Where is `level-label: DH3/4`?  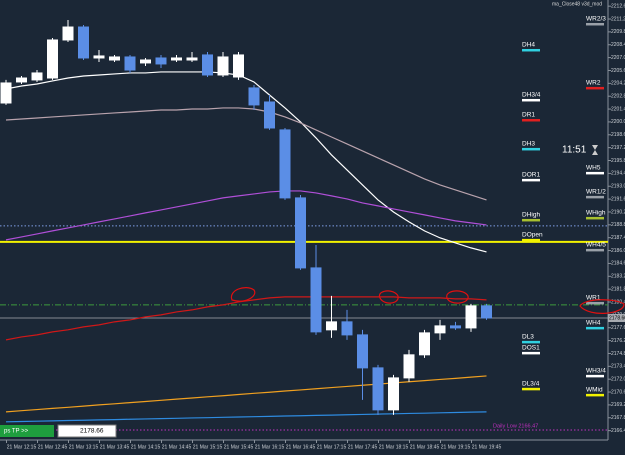
level-label: DH3/4 is located at coordinates (531, 95).